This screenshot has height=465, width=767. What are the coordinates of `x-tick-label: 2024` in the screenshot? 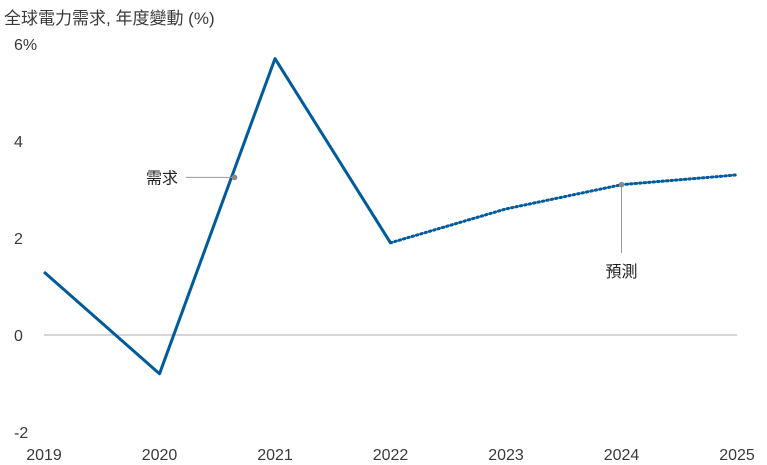 It's located at (622, 455).